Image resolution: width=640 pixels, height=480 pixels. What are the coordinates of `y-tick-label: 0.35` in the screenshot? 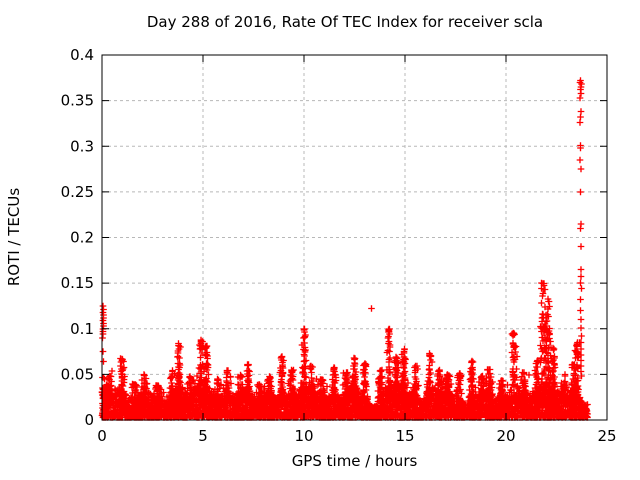 It's located at (77, 101).